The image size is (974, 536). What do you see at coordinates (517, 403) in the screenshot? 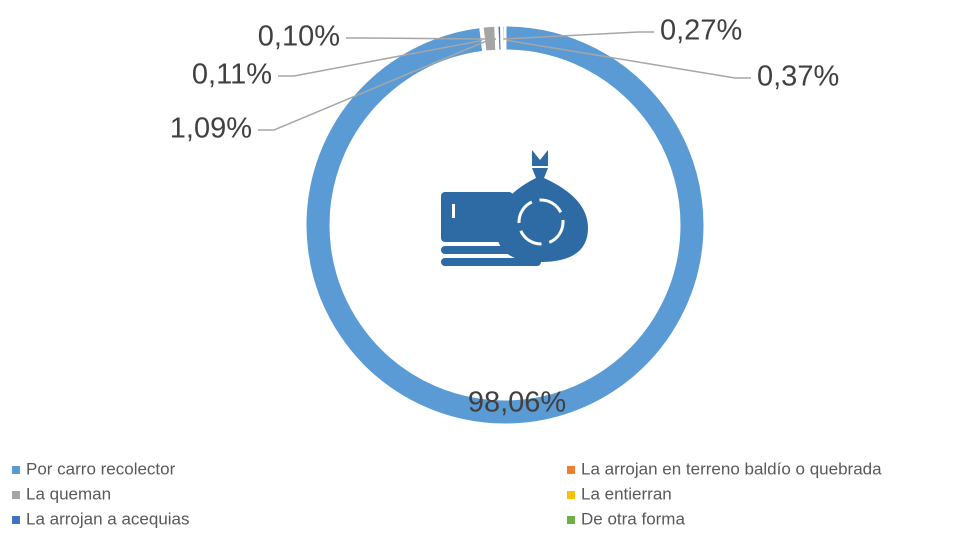
I see `data-label: 98,06%` at bounding box center [517, 403].